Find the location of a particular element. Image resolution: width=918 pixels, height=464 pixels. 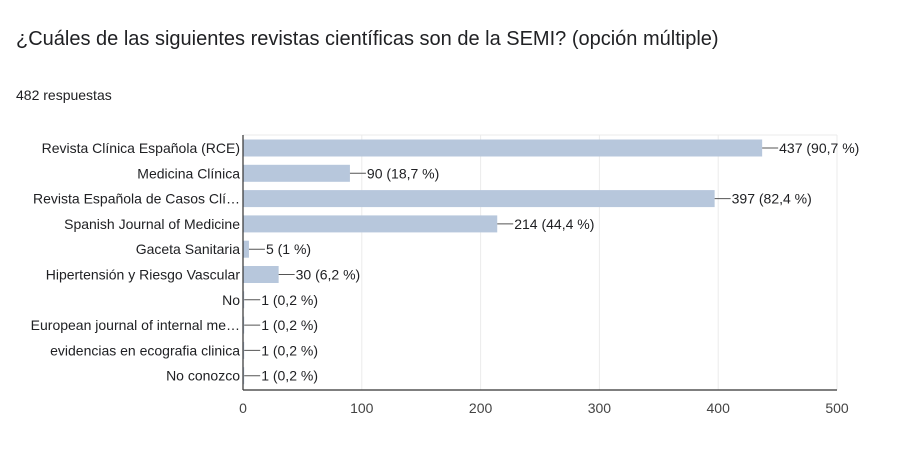

category-label: Revista Clínica Española (RCE) is located at coordinates (141, 148).